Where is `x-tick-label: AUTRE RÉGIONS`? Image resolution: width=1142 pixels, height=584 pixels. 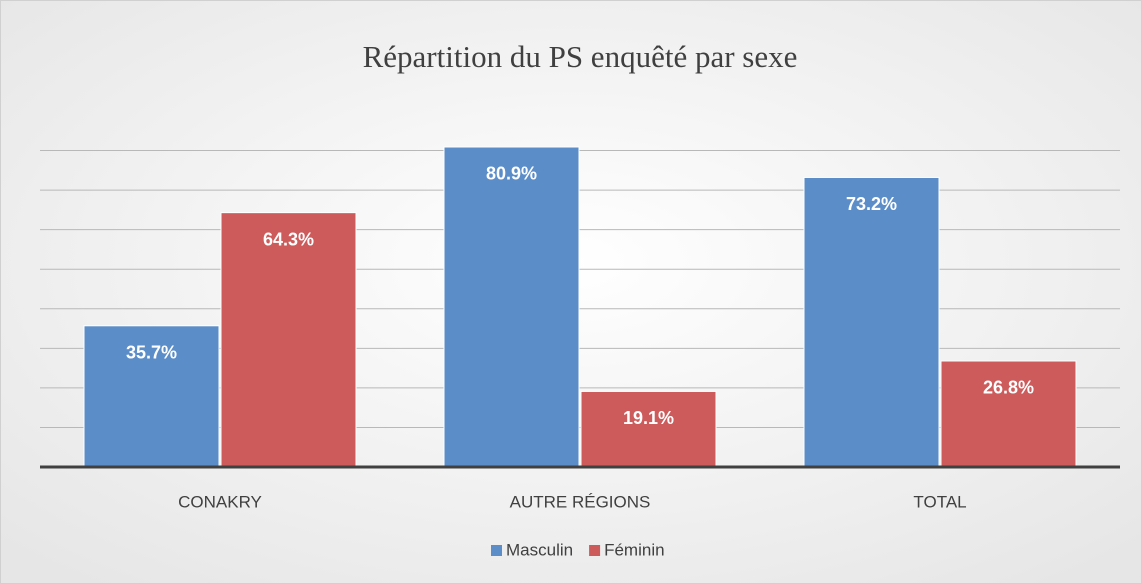 x-tick-label: AUTRE RÉGIONS is located at coordinates (580, 501).